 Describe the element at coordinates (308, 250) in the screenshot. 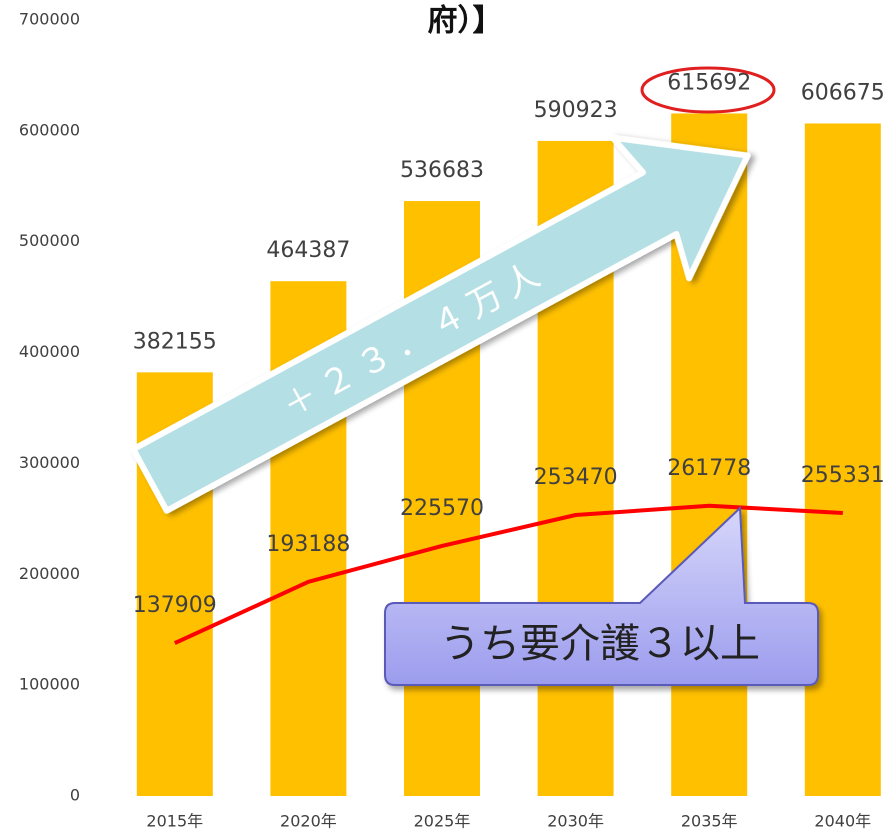

I see `bar-value-label: 464387` at that location.